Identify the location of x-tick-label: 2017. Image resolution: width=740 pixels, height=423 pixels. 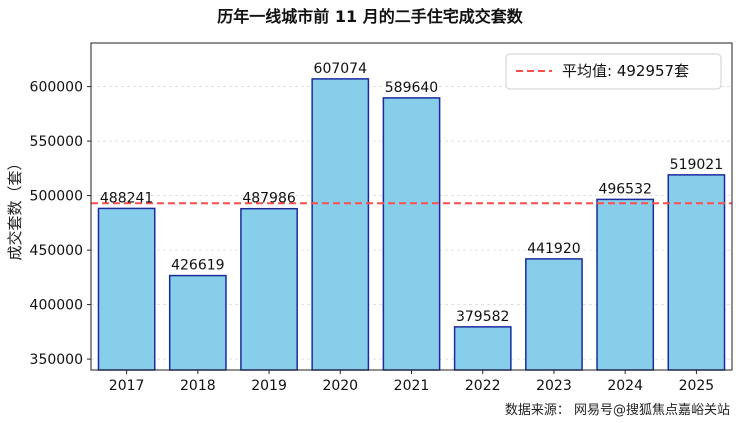
(127, 386).